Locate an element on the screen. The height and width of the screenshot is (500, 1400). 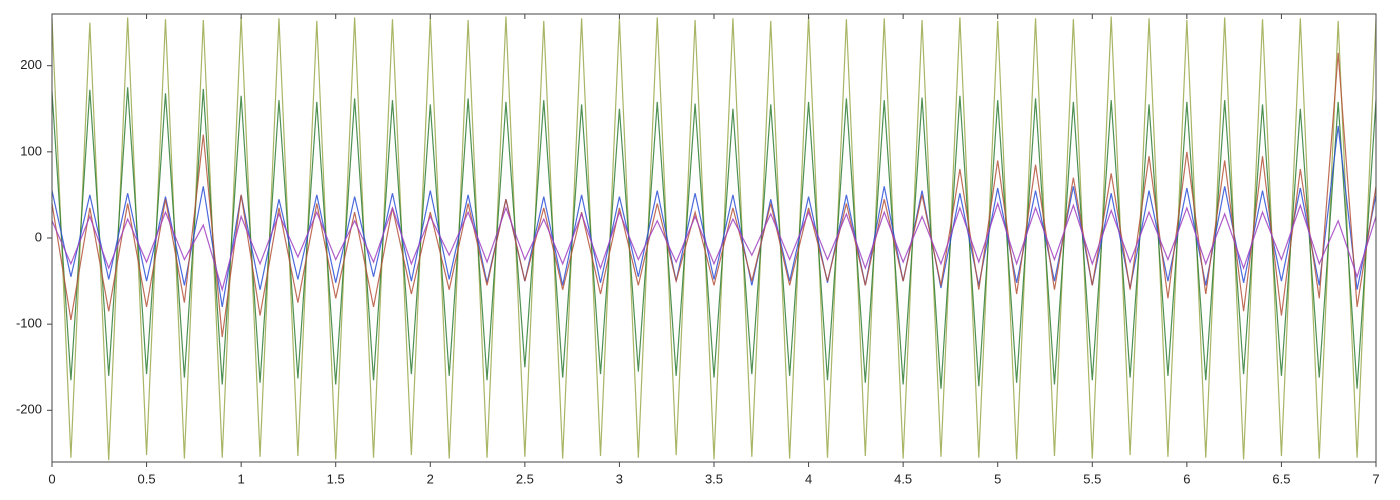
x-tick-label: 3 is located at coordinates (619, 478).